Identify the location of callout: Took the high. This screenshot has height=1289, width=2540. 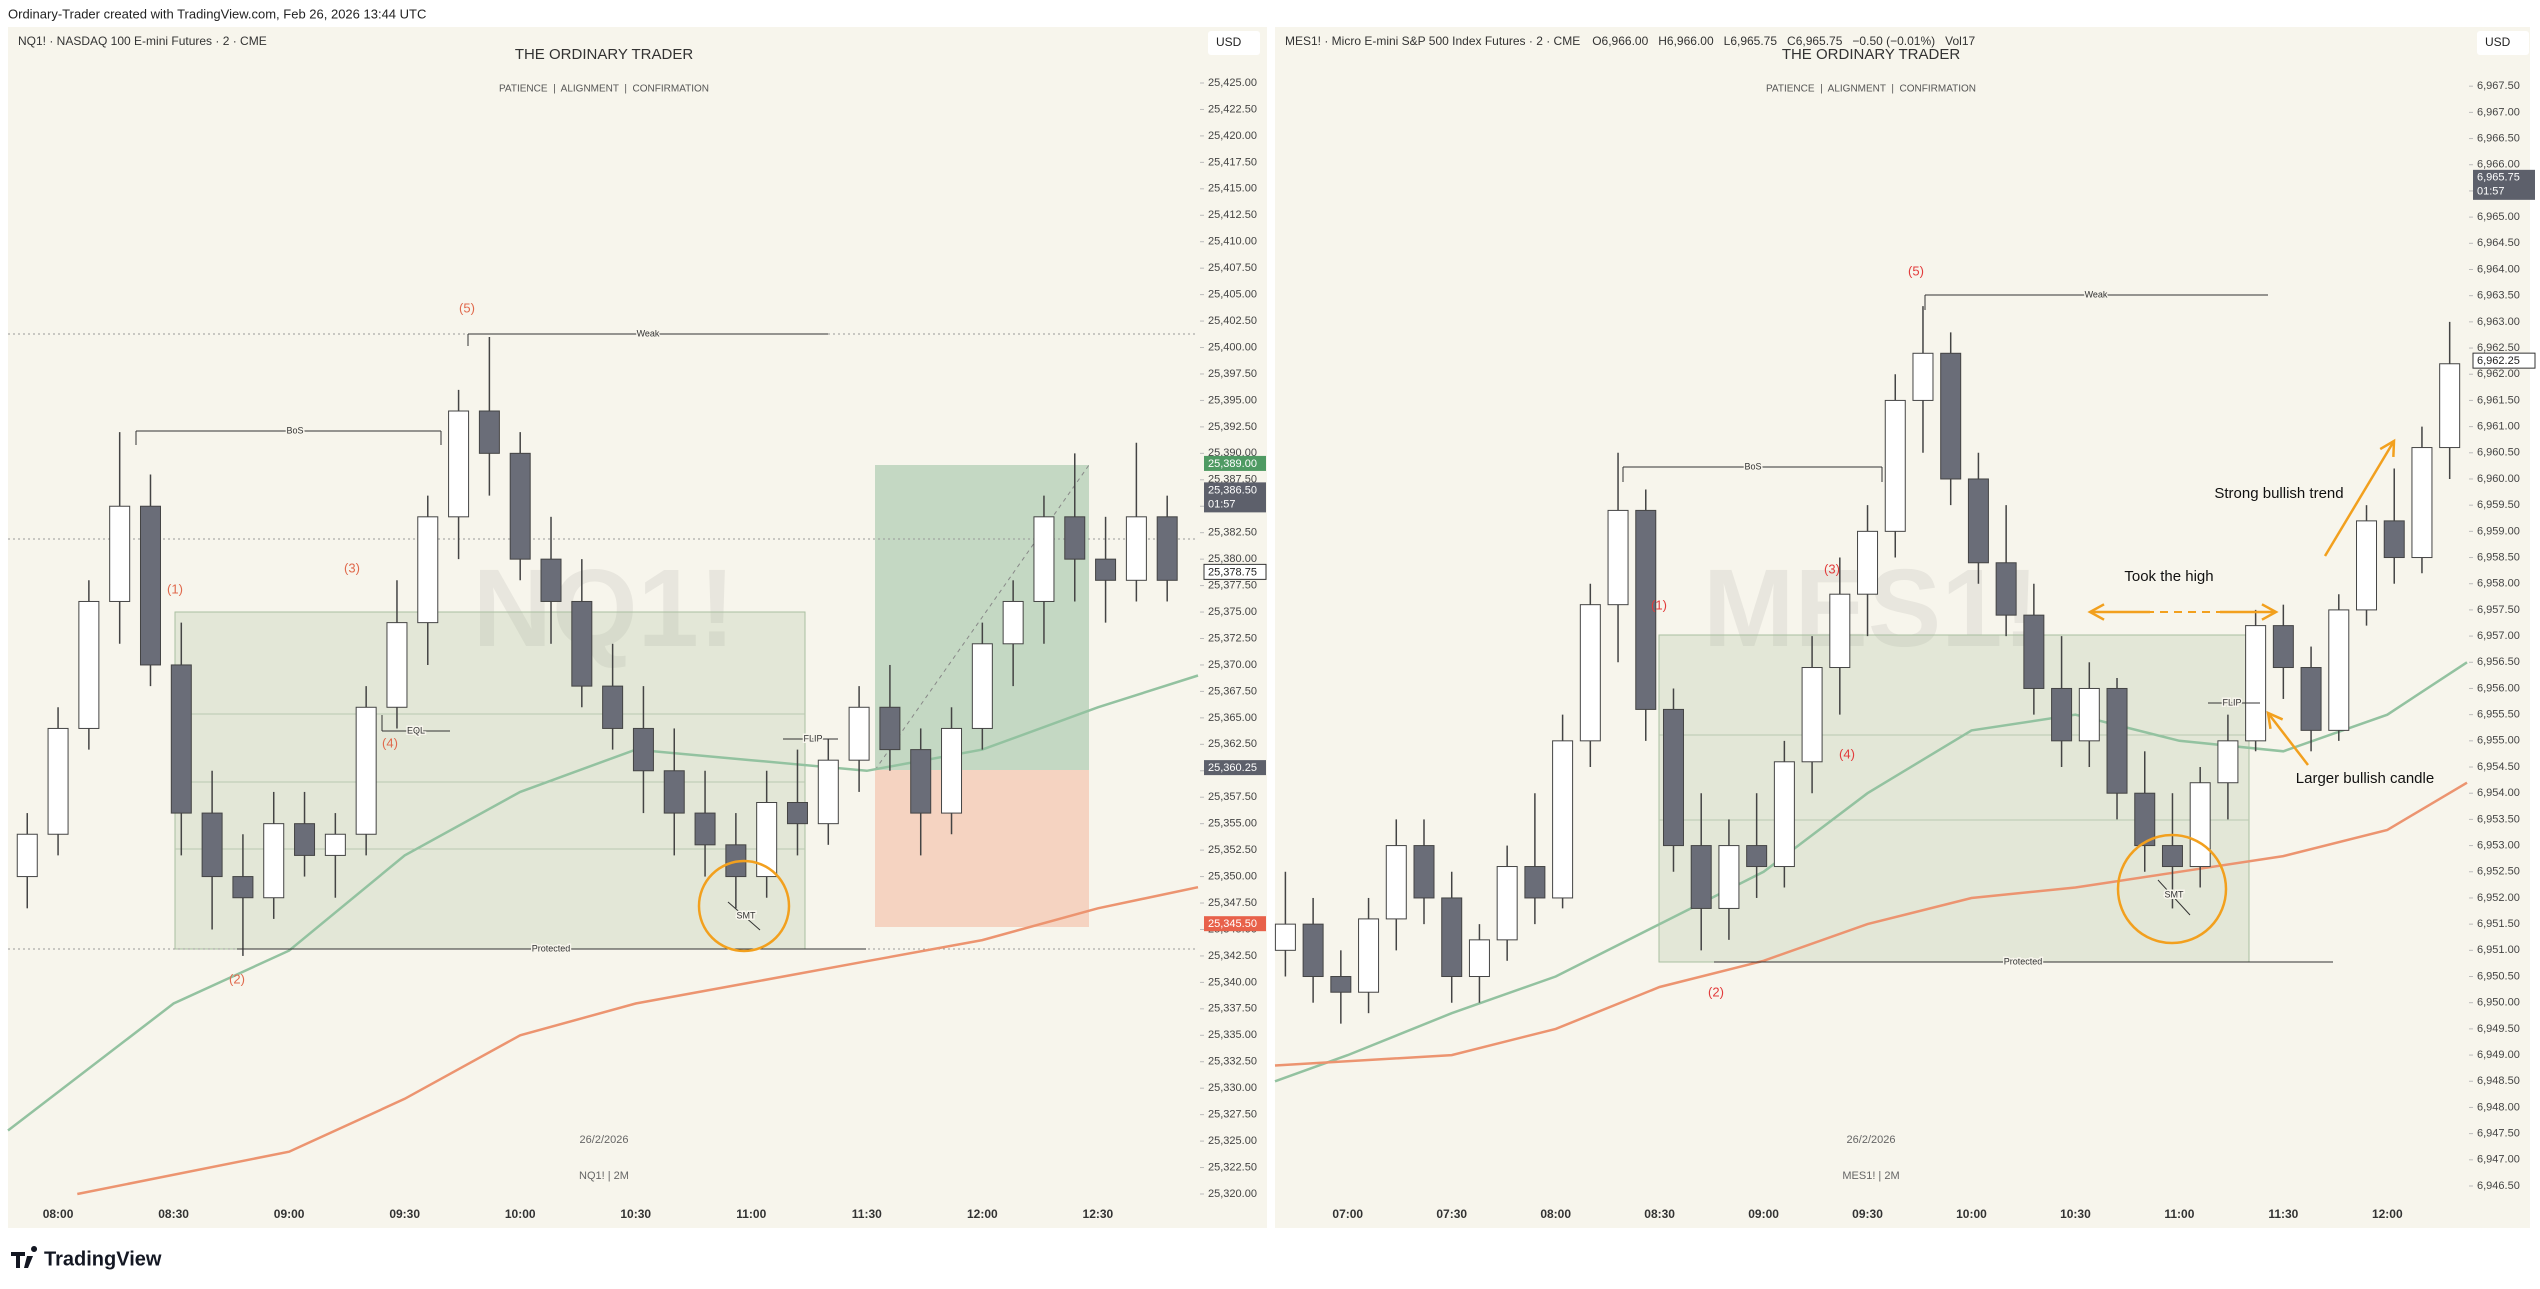
(2168, 576).